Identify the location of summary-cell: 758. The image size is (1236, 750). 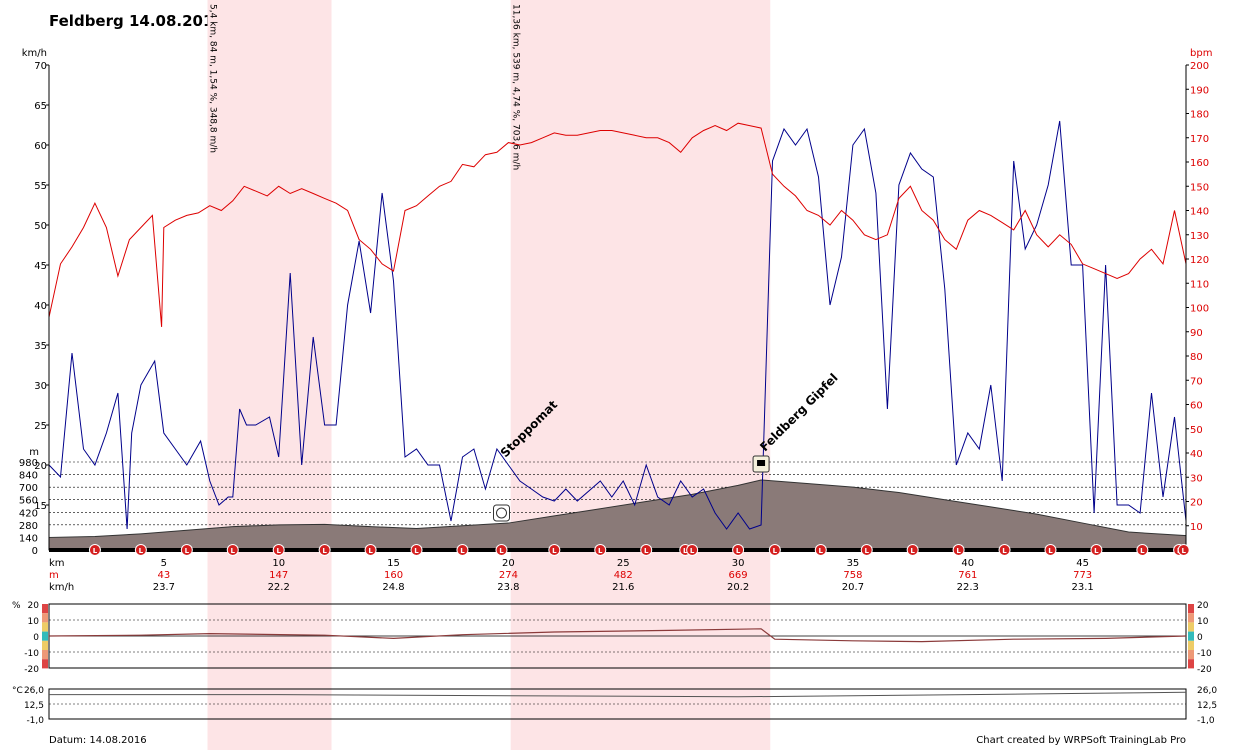
(852, 575).